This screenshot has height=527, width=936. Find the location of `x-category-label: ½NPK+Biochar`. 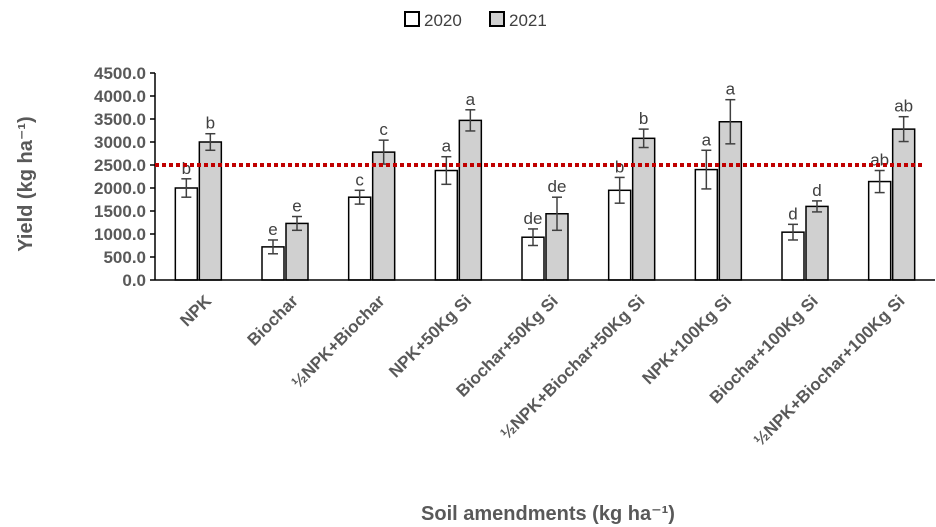

x-category-label: ½NPK+Biochar is located at coordinates (338, 341).